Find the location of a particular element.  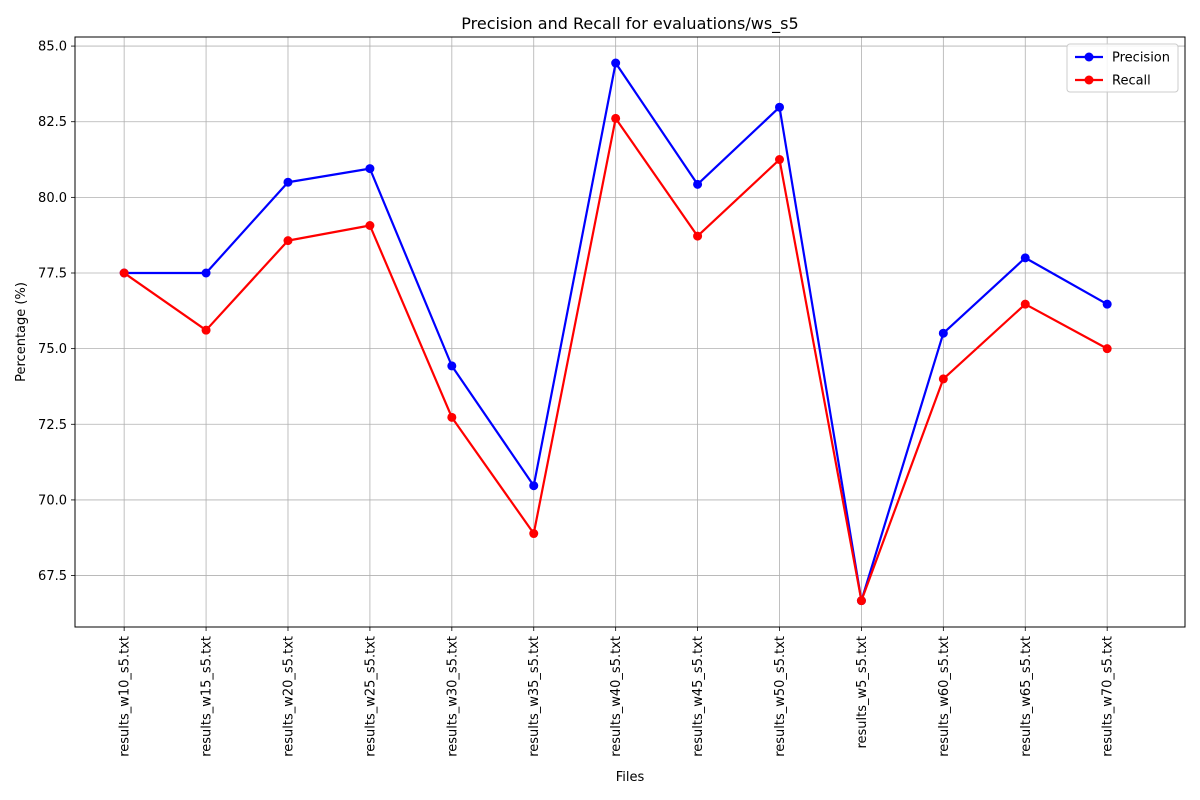

x-tick-label: results_w70_s5.txt is located at coordinates (1108, 696).